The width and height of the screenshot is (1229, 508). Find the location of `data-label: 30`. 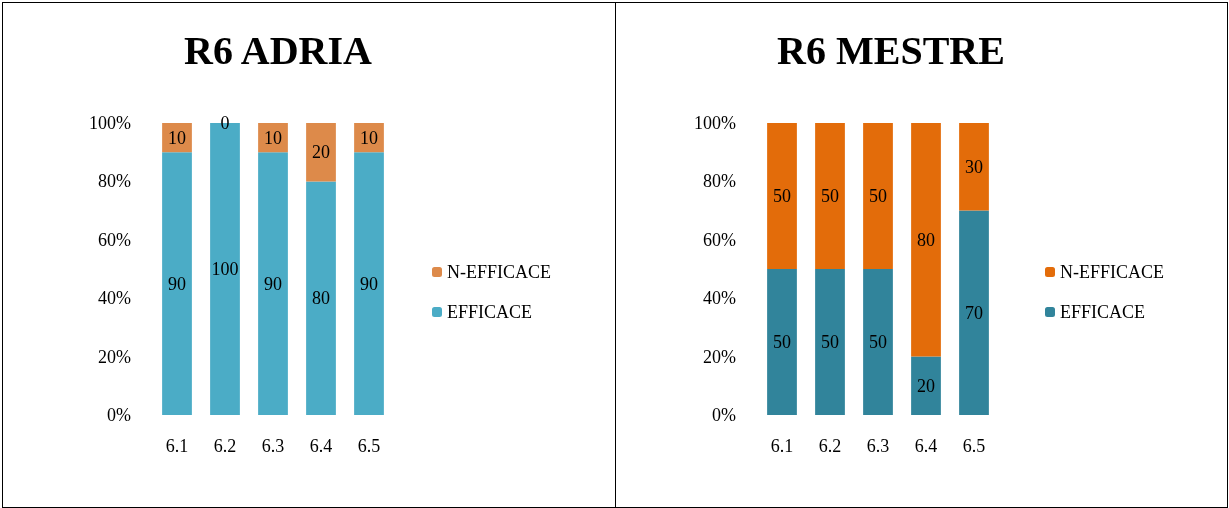

data-label: 30 is located at coordinates (974, 166).